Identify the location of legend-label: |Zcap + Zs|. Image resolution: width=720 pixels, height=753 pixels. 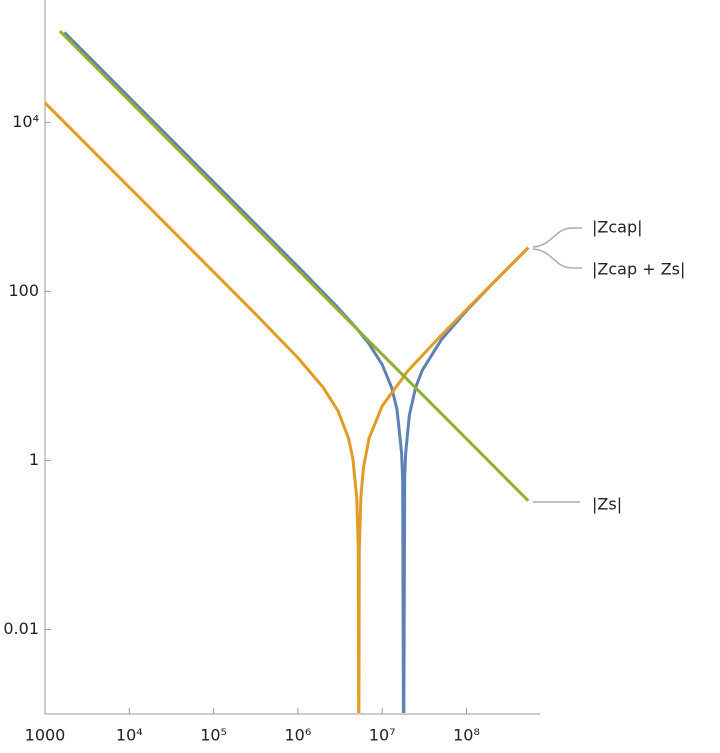
(638, 269).